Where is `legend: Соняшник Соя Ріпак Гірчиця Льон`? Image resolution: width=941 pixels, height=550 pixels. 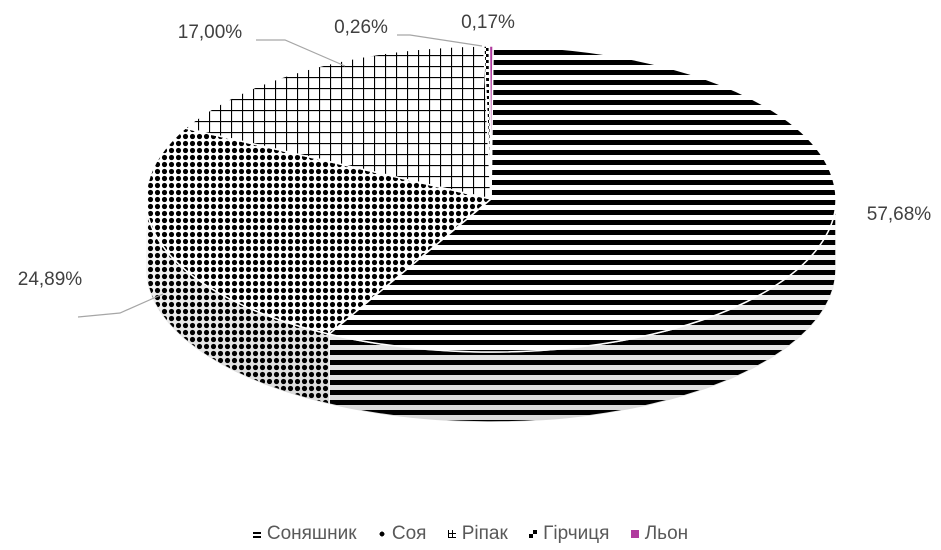
legend: Соняшник Соя Ріпак Гірчиця Льон is located at coordinates (470, 533).